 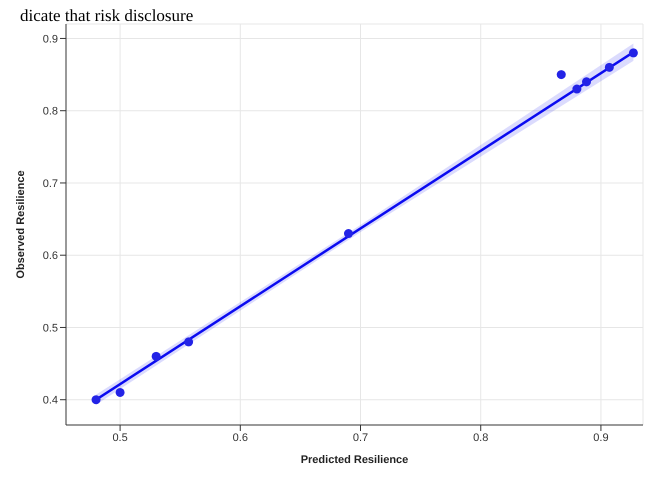 I want to click on y-tick-label: 0.7, so click(x=50, y=184).